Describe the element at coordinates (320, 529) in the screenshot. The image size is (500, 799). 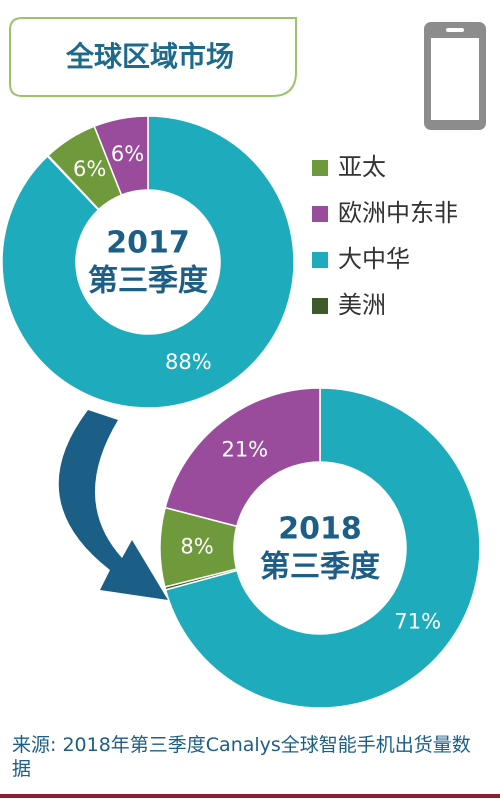
I see `center-year: 2018` at that location.